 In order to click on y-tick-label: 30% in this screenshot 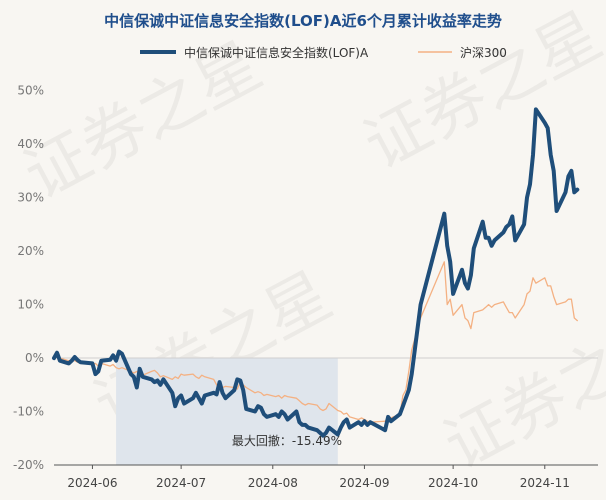, I will do `click(30, 198)`.